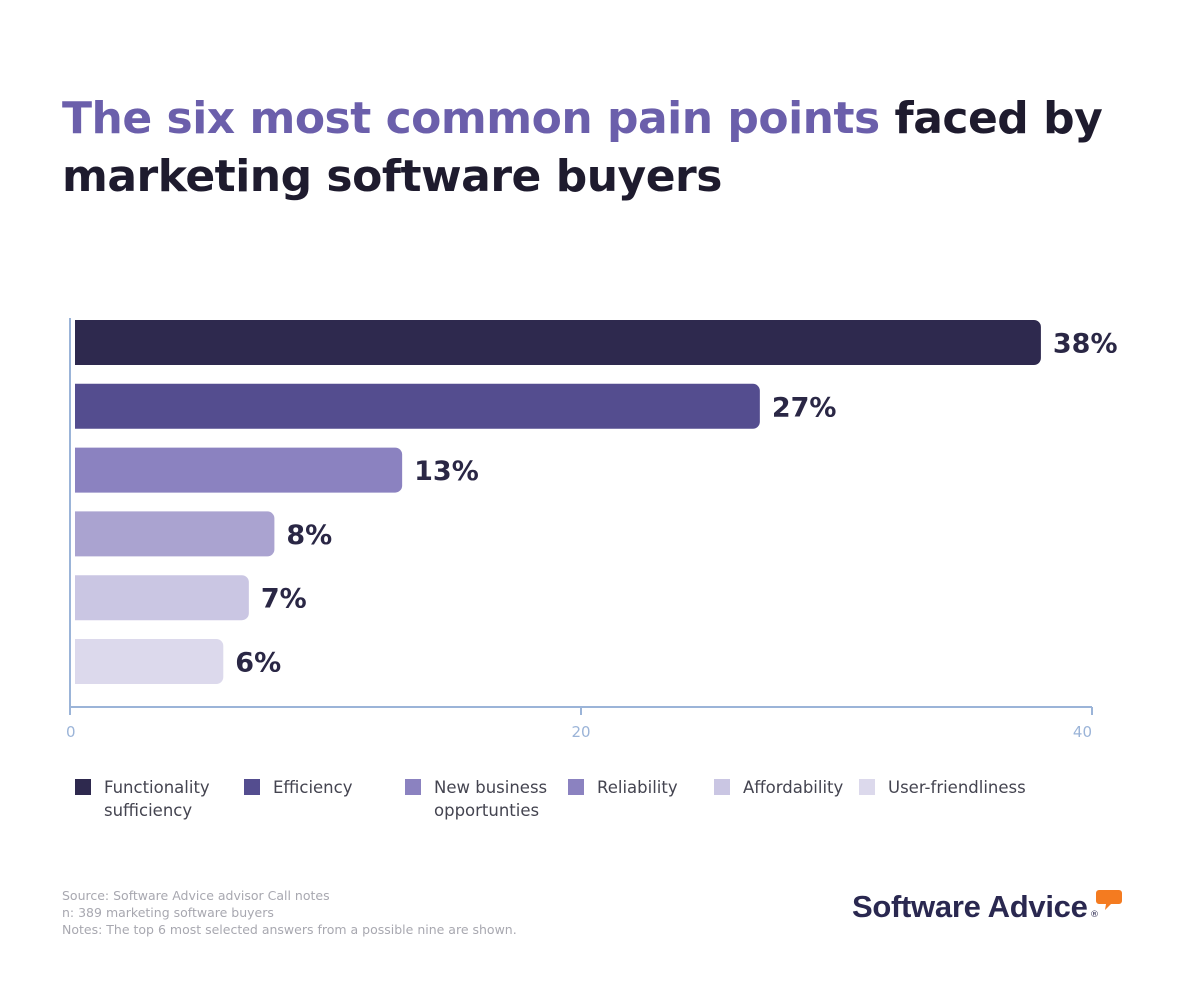 The width and height of the screenshot is (1200, 1000). What do you see at coordinates (471, 118) in the screenshot?
I see `chart-title-highlight: The six most common pain points` at bounding box center [471, 118].